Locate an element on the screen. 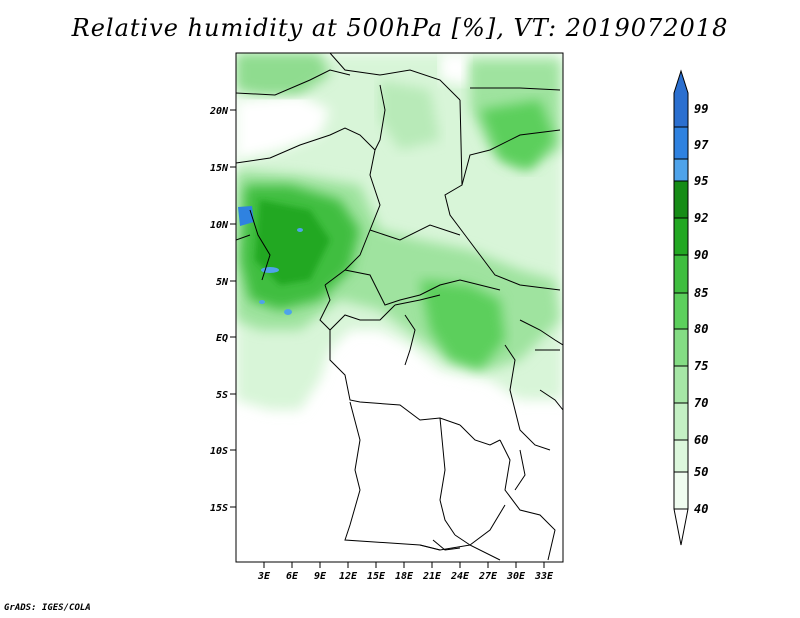  colorbar-label: 90 is located at coordinates (701, 255).